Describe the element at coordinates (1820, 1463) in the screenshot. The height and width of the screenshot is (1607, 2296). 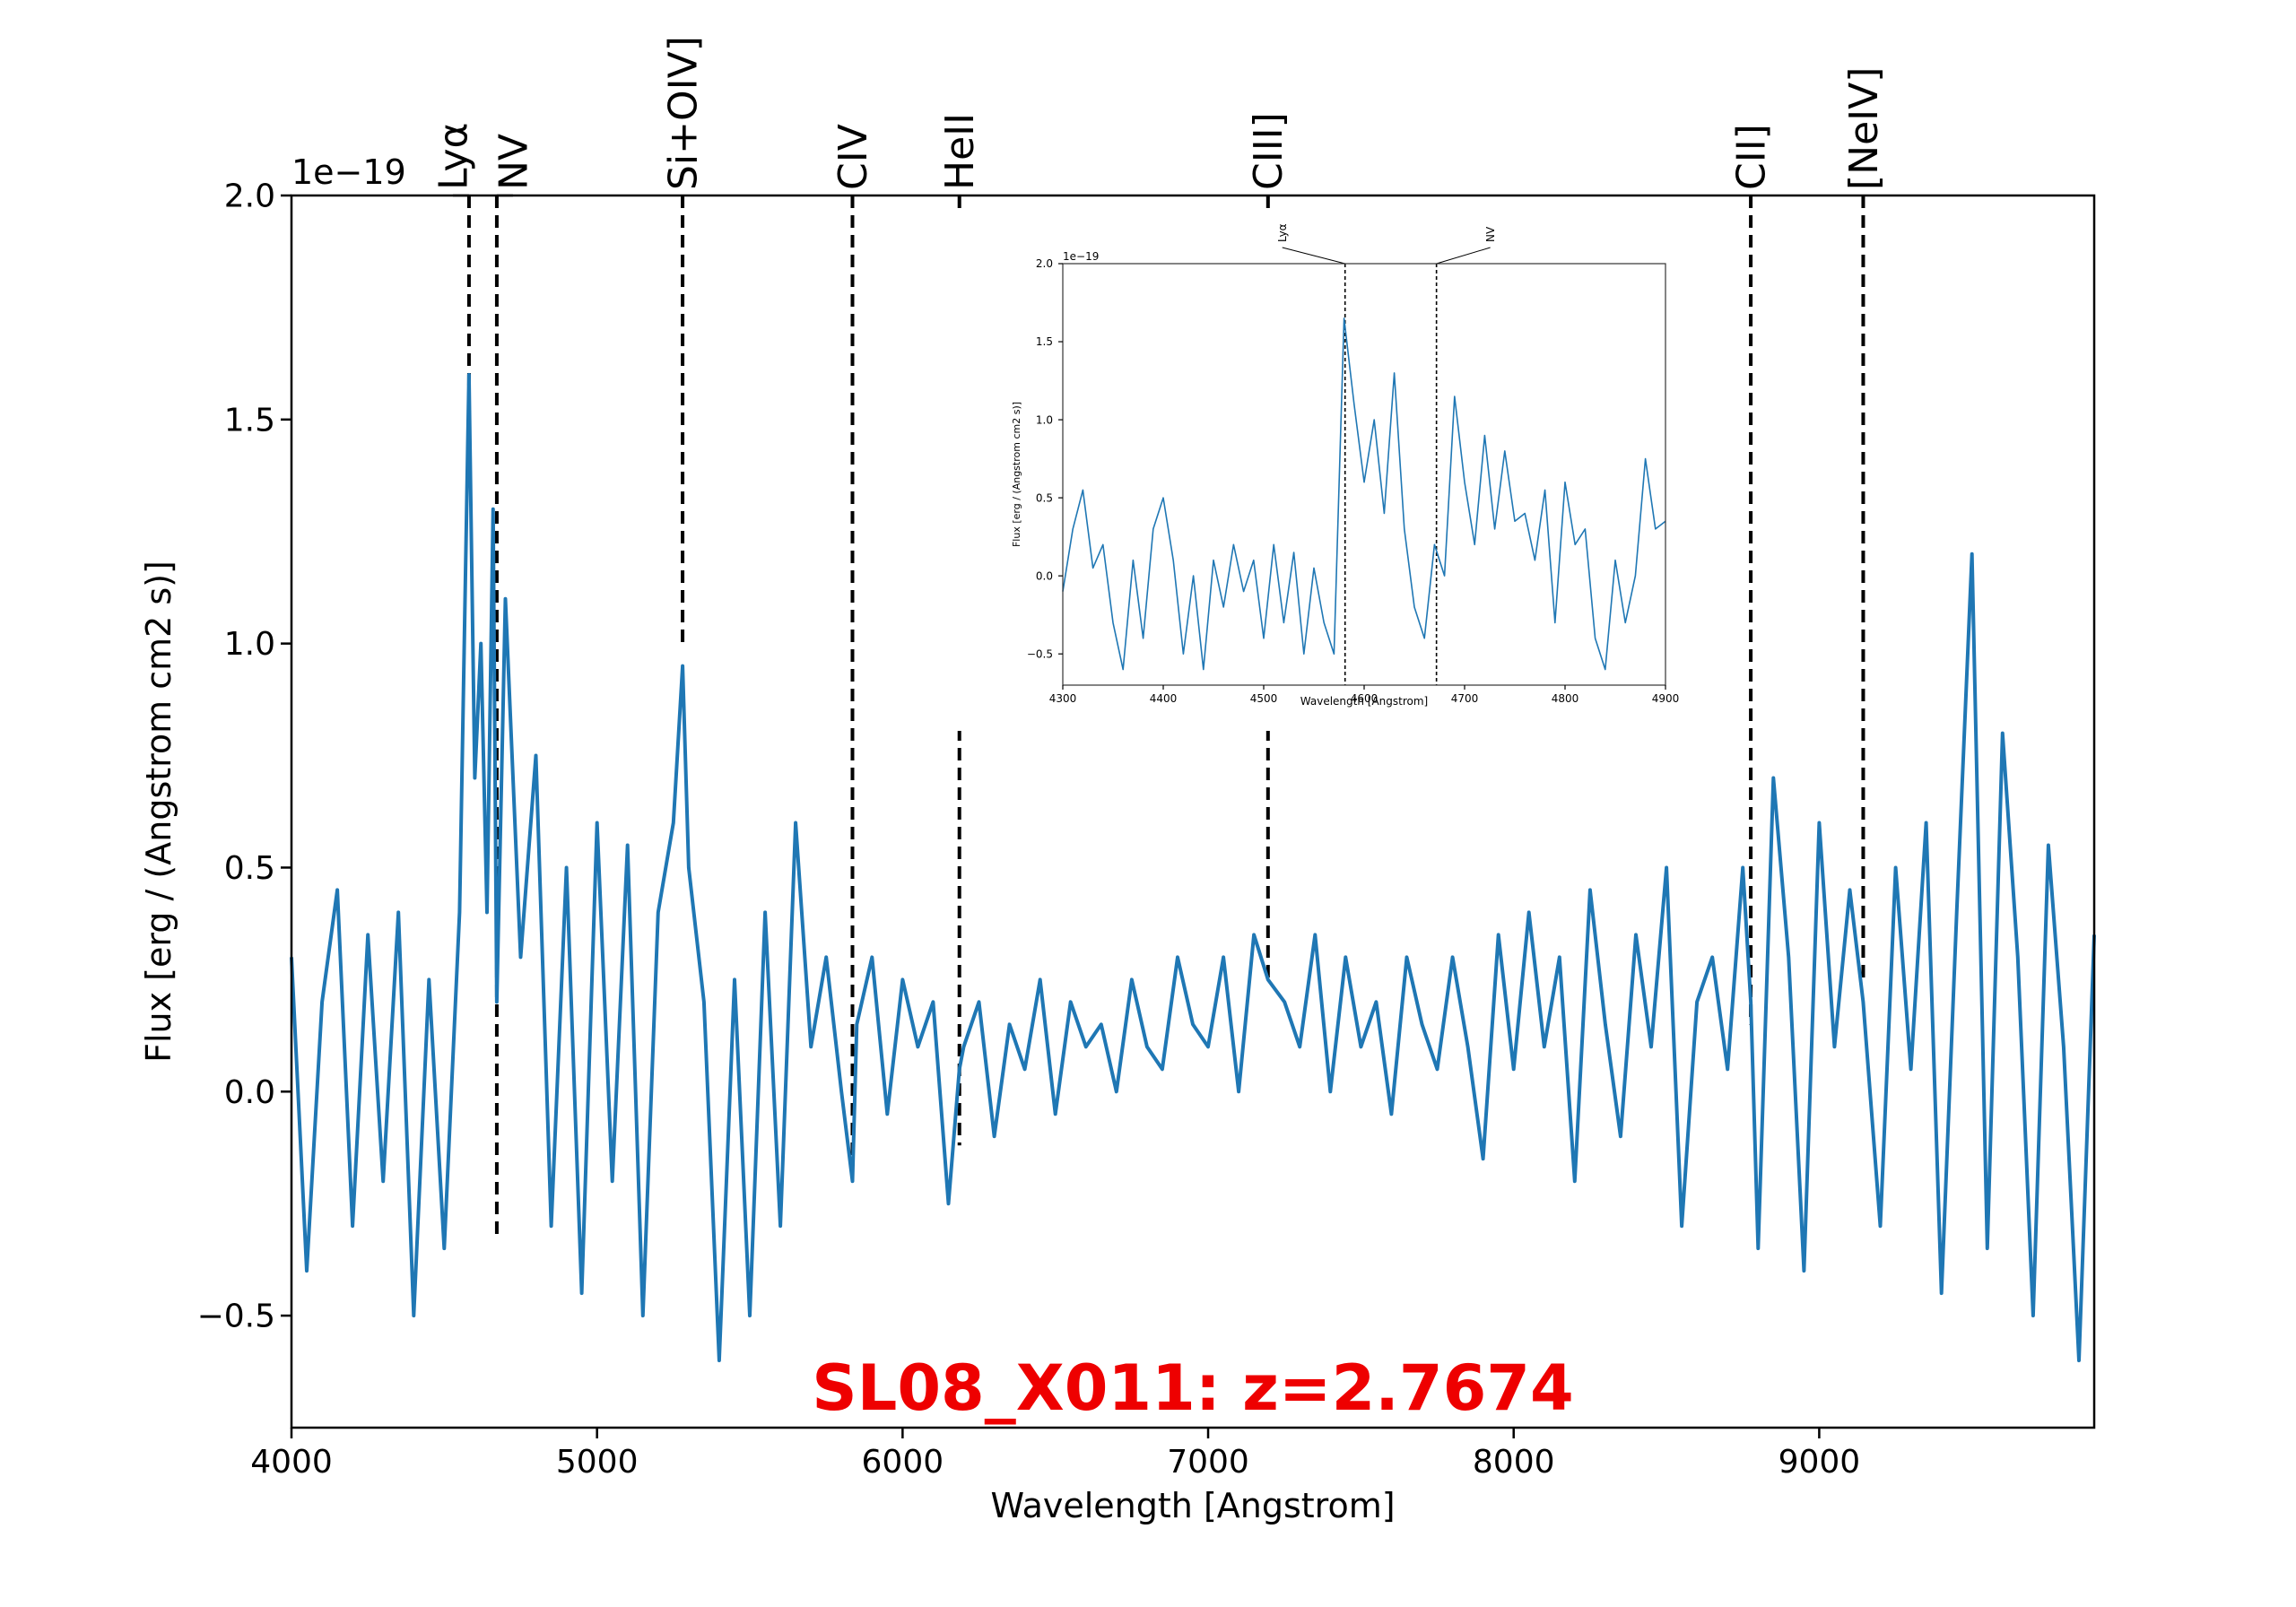
I see `main-x-tick-label: 9000` at that location.